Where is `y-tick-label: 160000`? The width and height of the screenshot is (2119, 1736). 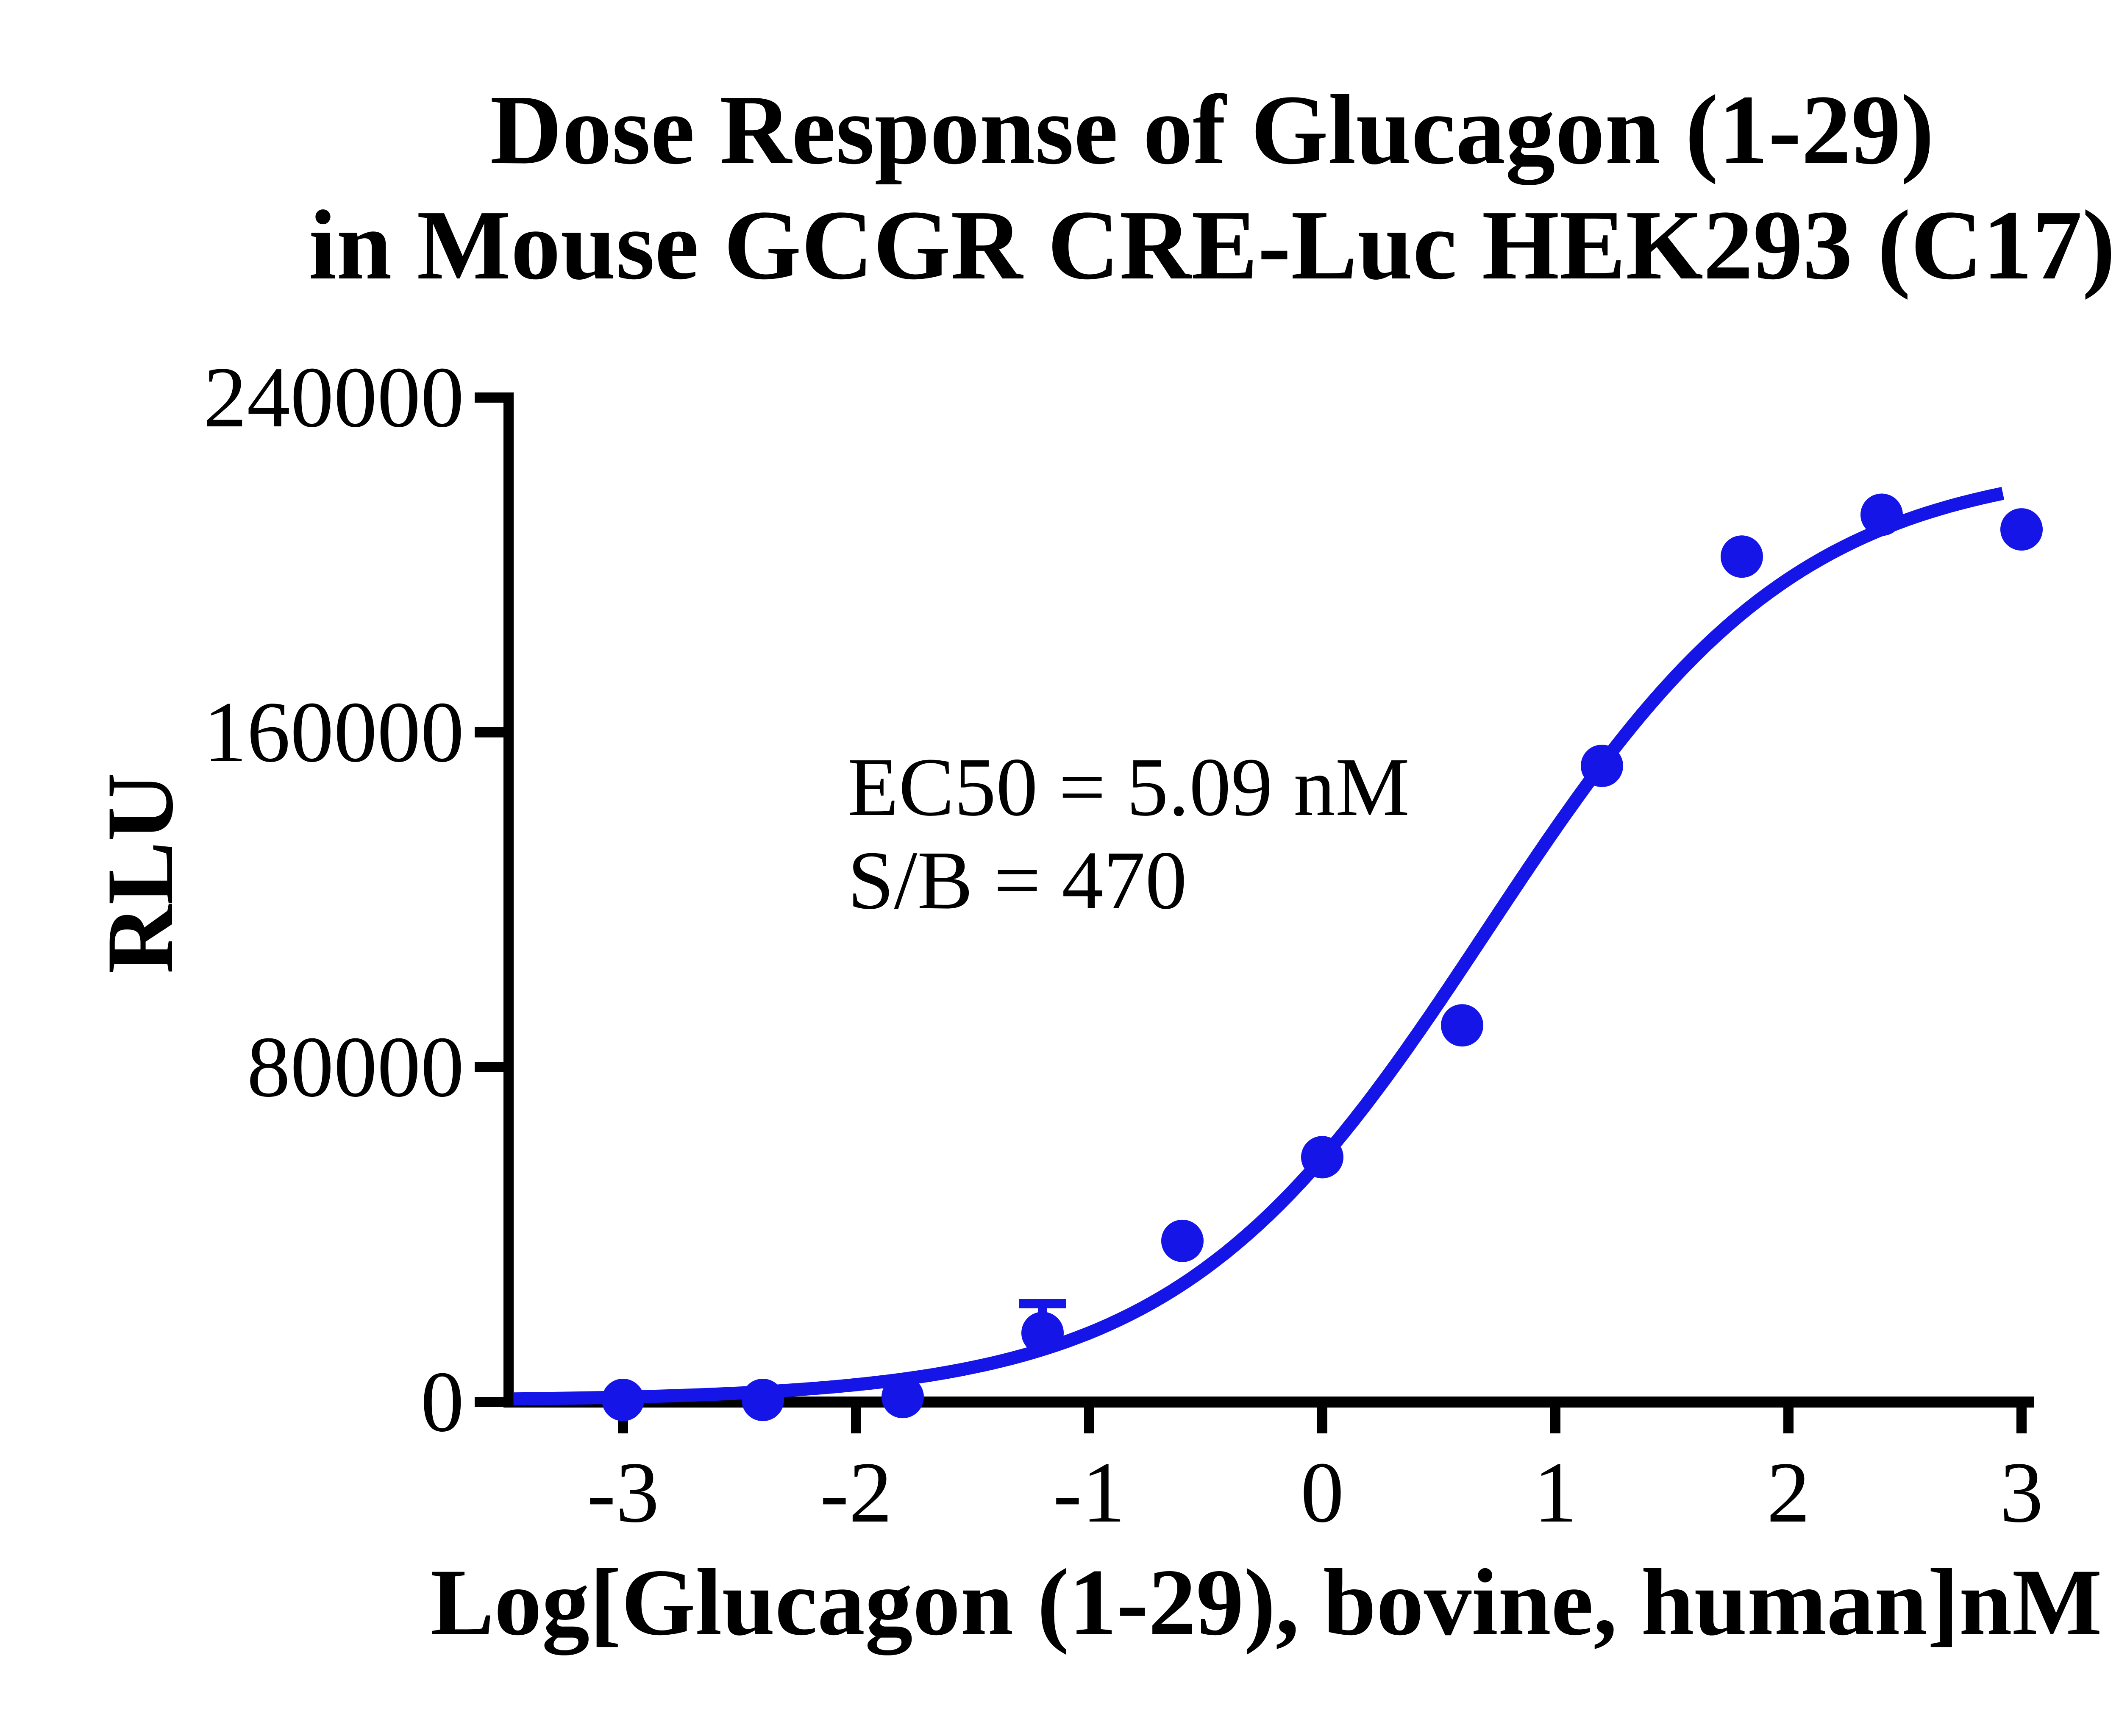 y-tick-label: 160000 is located at coordinates (333, 732).